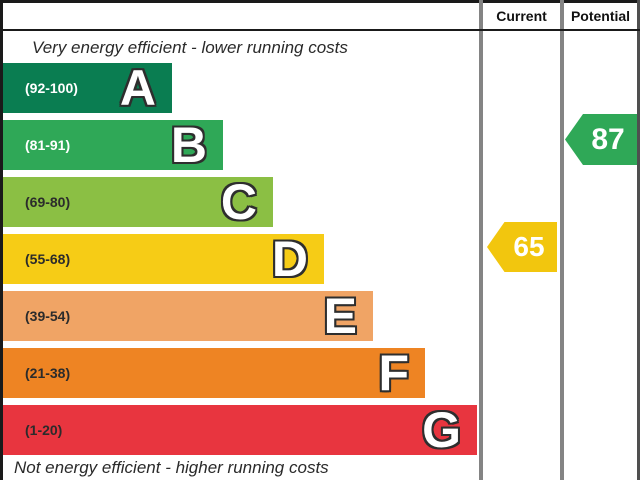 This screenshot has height=480, width=640. Describe the element at coordinates (638, 240) in the screenshot. I see `right-border` at that location.